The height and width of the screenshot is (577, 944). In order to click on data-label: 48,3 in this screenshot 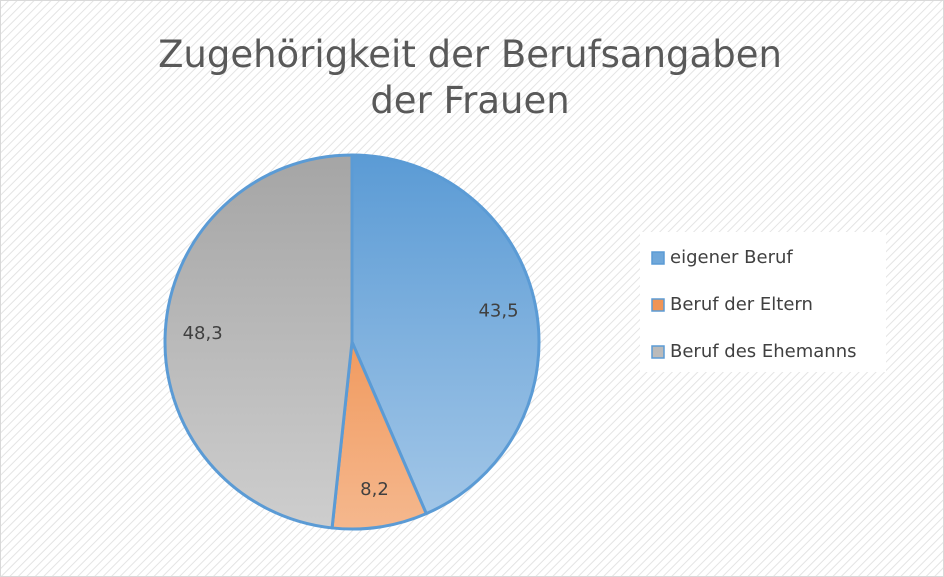, I will do `click(203, 333)`.